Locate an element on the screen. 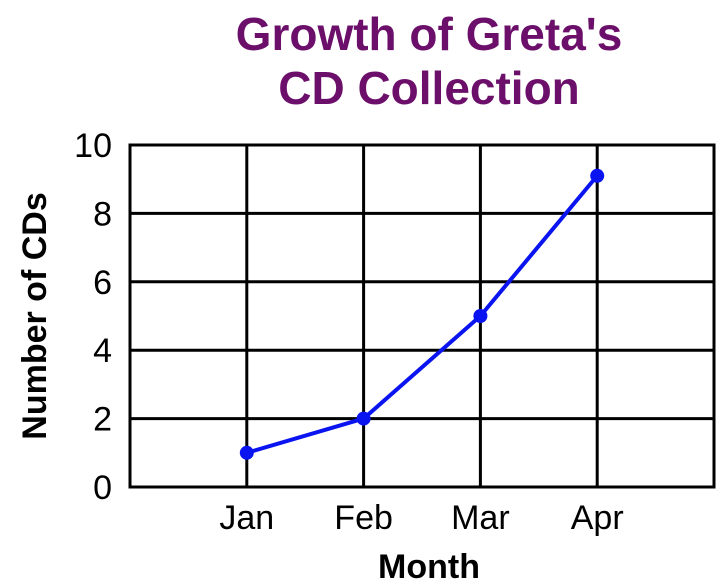 Image resolution: width=716 pixels, height=582 pixels. x-axis-ticks: Jan Feb Mar Apr is located at coordinates (421, 518).